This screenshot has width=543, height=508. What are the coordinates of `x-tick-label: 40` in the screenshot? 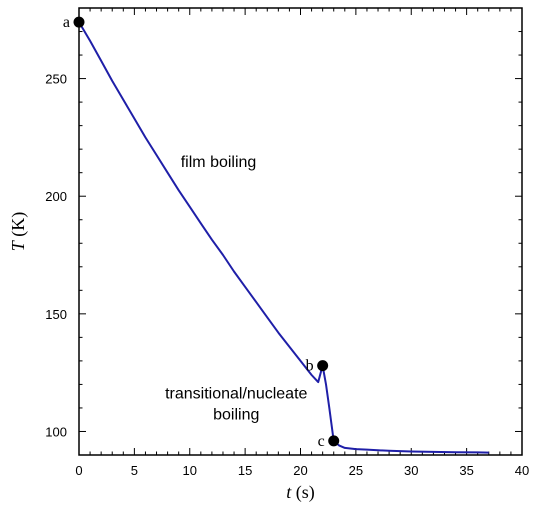 It's located at (522, 470).